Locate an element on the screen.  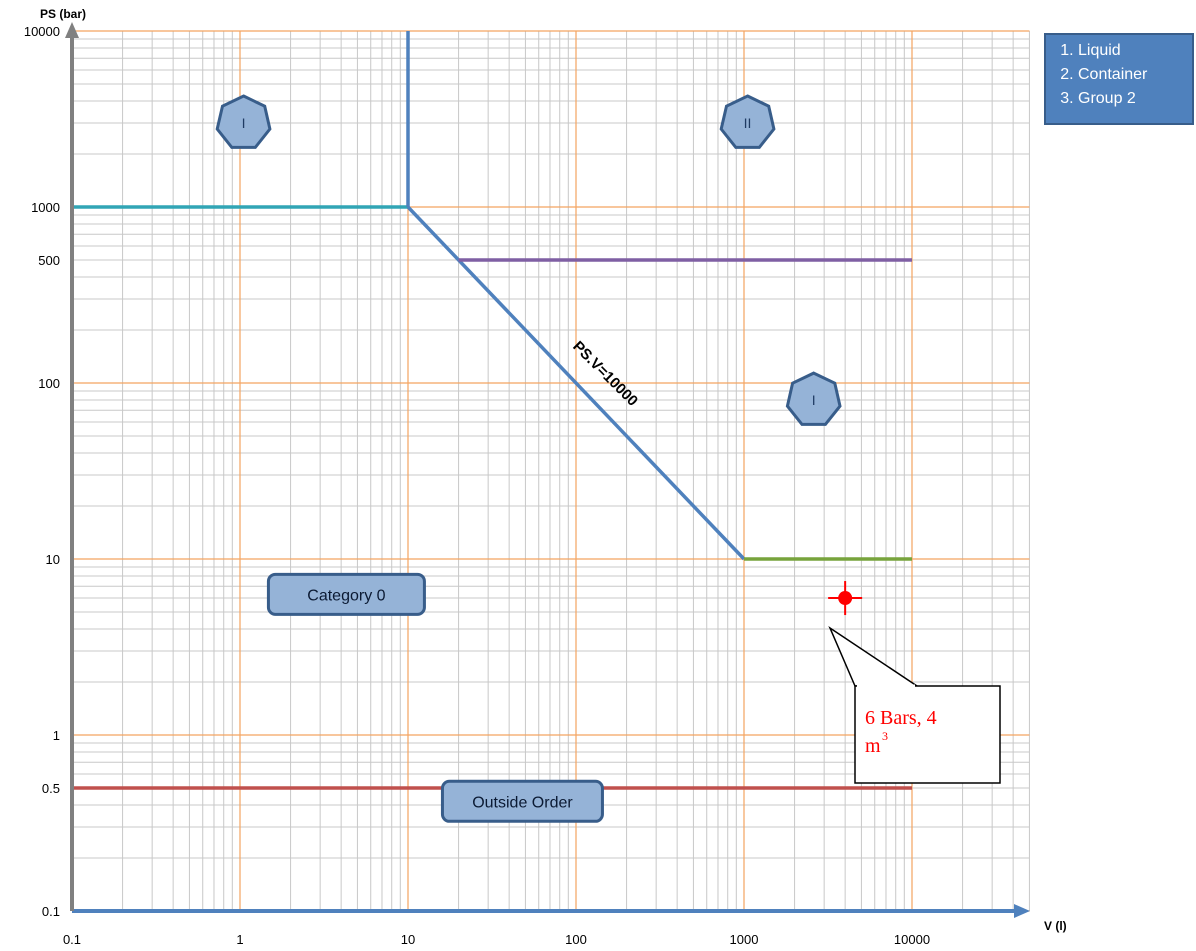
y-tick-label: 10000 is located at coordinates (42, 31).